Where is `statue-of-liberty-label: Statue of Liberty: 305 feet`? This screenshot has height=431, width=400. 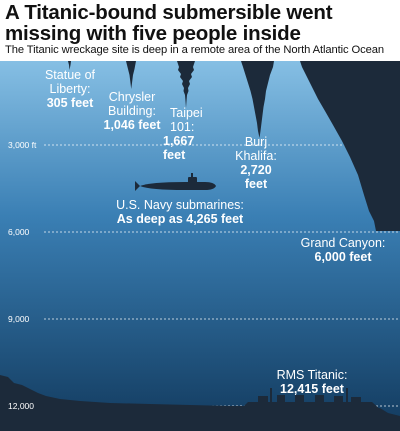 statue-of-liberty-label: Statue of Liberty: 305 feet is located at coordinates (70, 89).